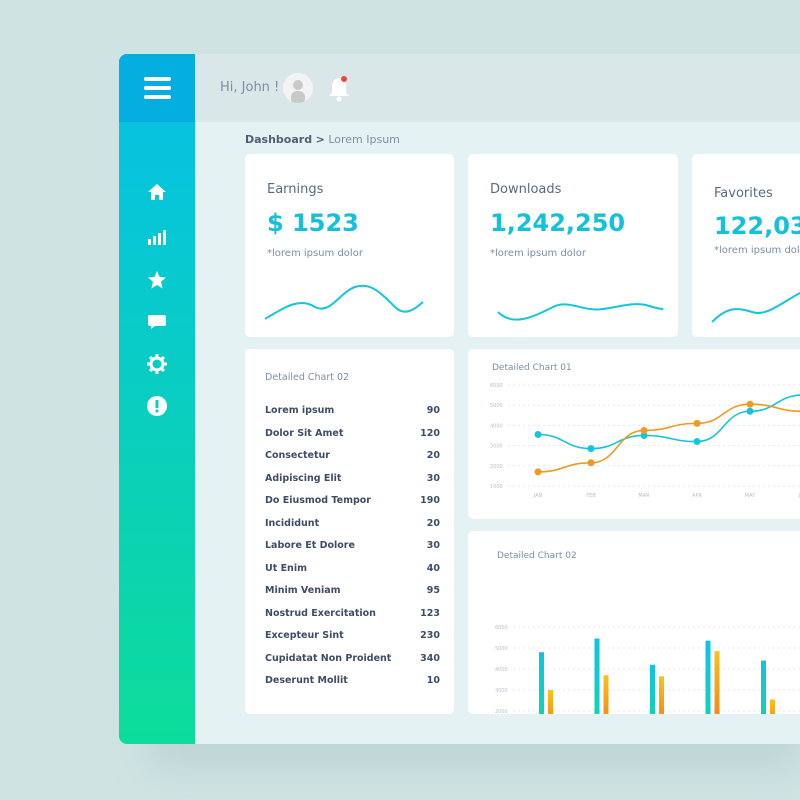 The height and width of the screenshot is (800, 800). What do you see at coordinates (433, 590) in the screenshot?
I see `list-item-value: 95` at bounding box center [433, 590].